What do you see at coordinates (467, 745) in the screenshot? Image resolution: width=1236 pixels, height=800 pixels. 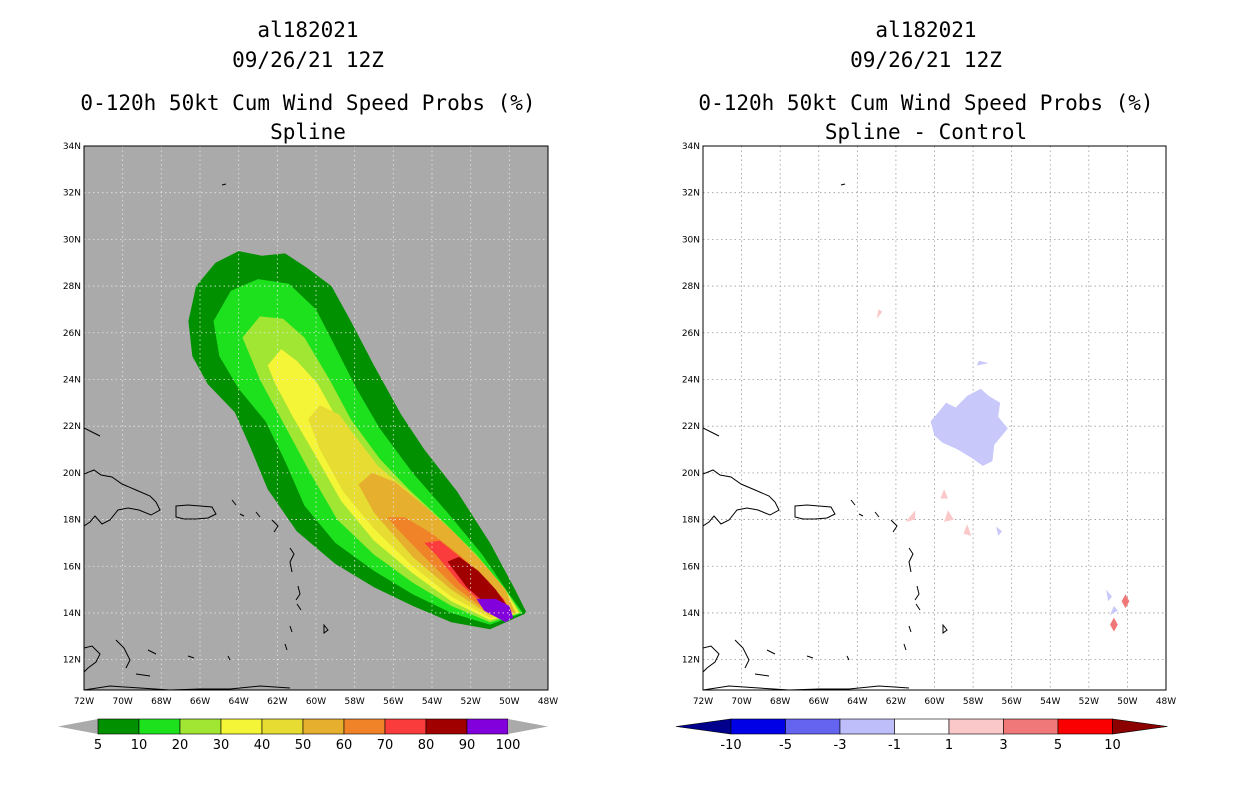 I see `left-colorbar-label: 90` at bounding box center [467, 745].